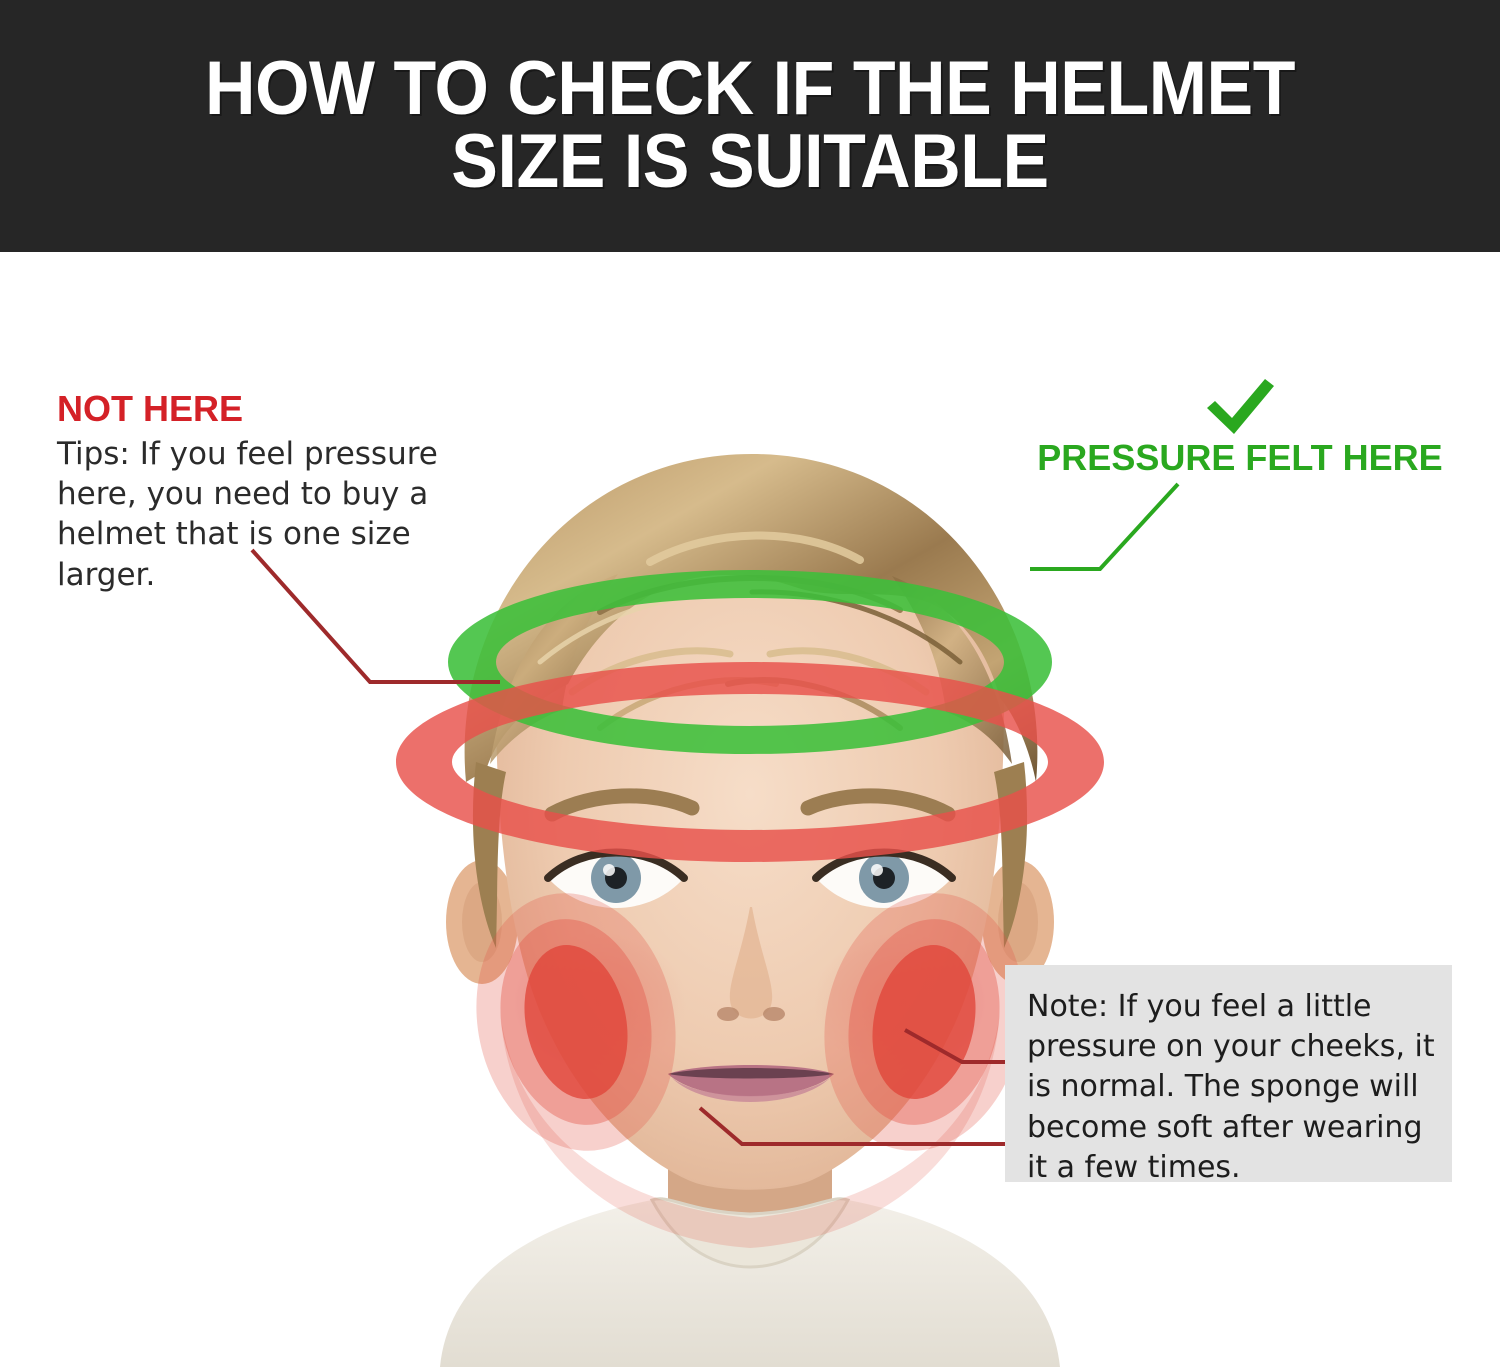 The image size is (1500, 1367). I want to click on eyebrow-right, so click(878, 805).